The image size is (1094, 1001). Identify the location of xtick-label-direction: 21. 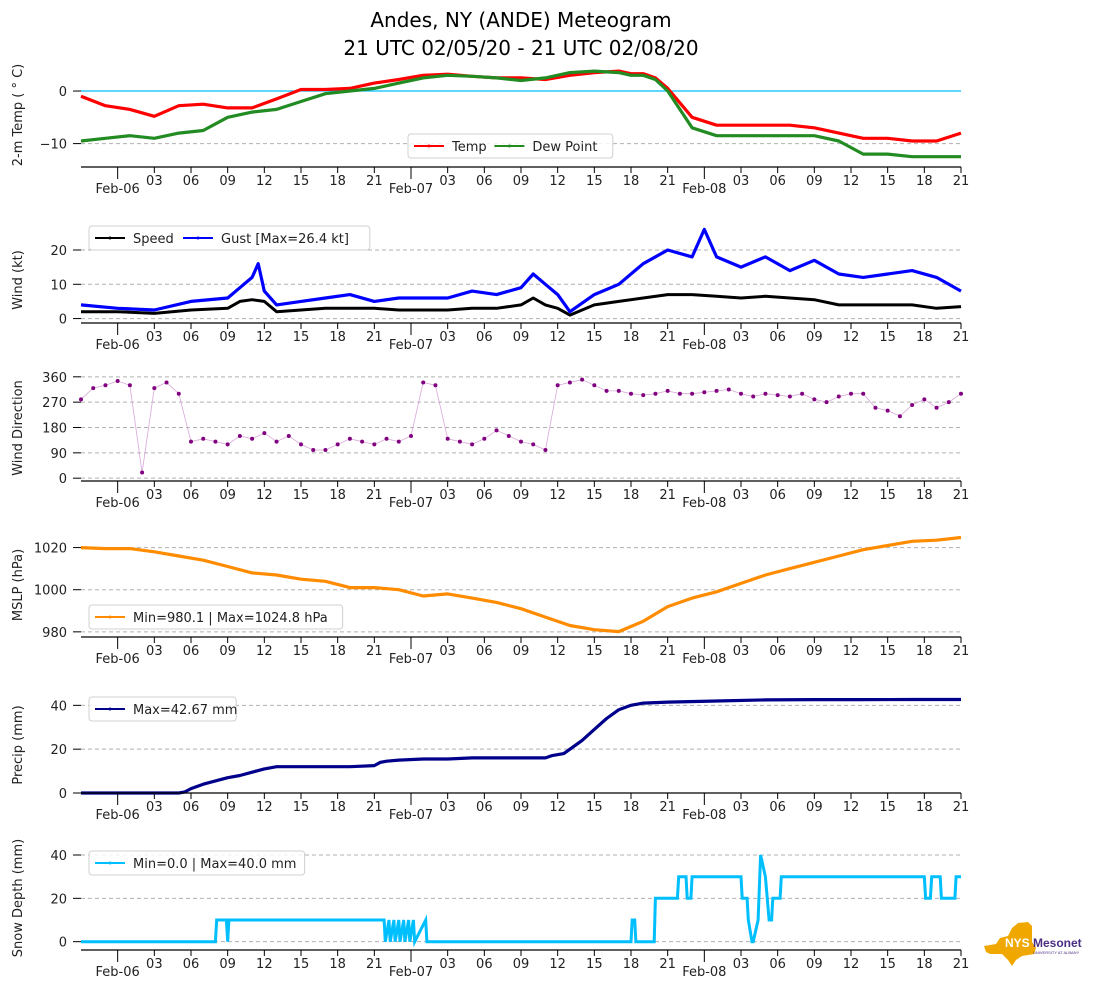
(667, 495).